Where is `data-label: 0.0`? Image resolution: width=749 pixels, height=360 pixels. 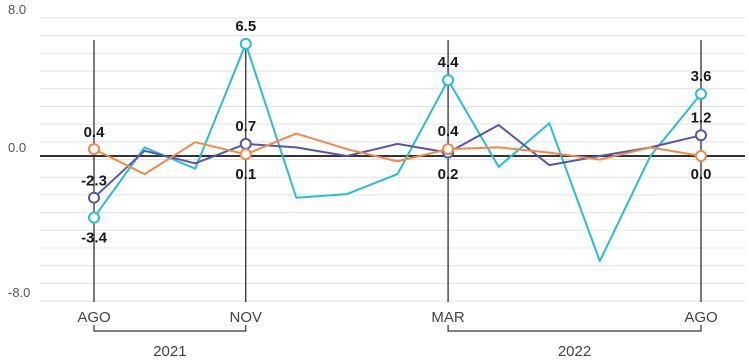
data-label: 0.0 is located at coordinates (701, 174).